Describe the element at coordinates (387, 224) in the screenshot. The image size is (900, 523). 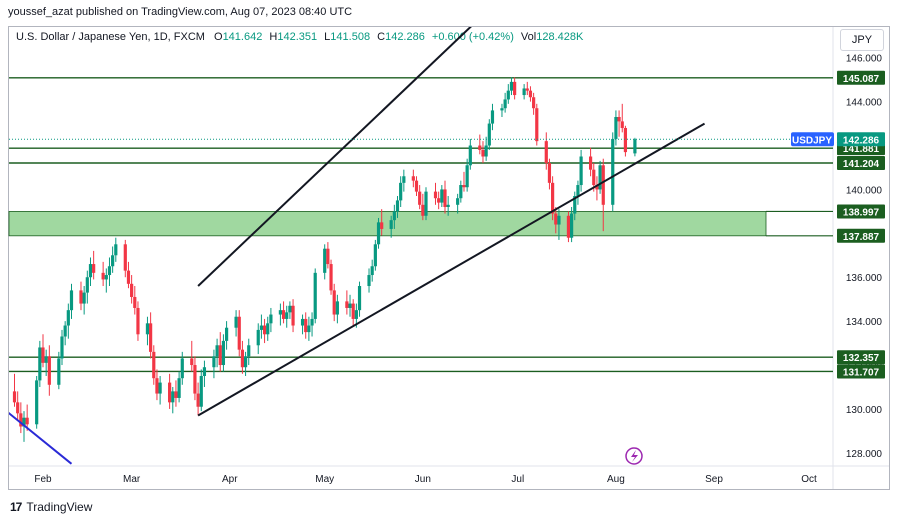
I see `support-zone` at that location.